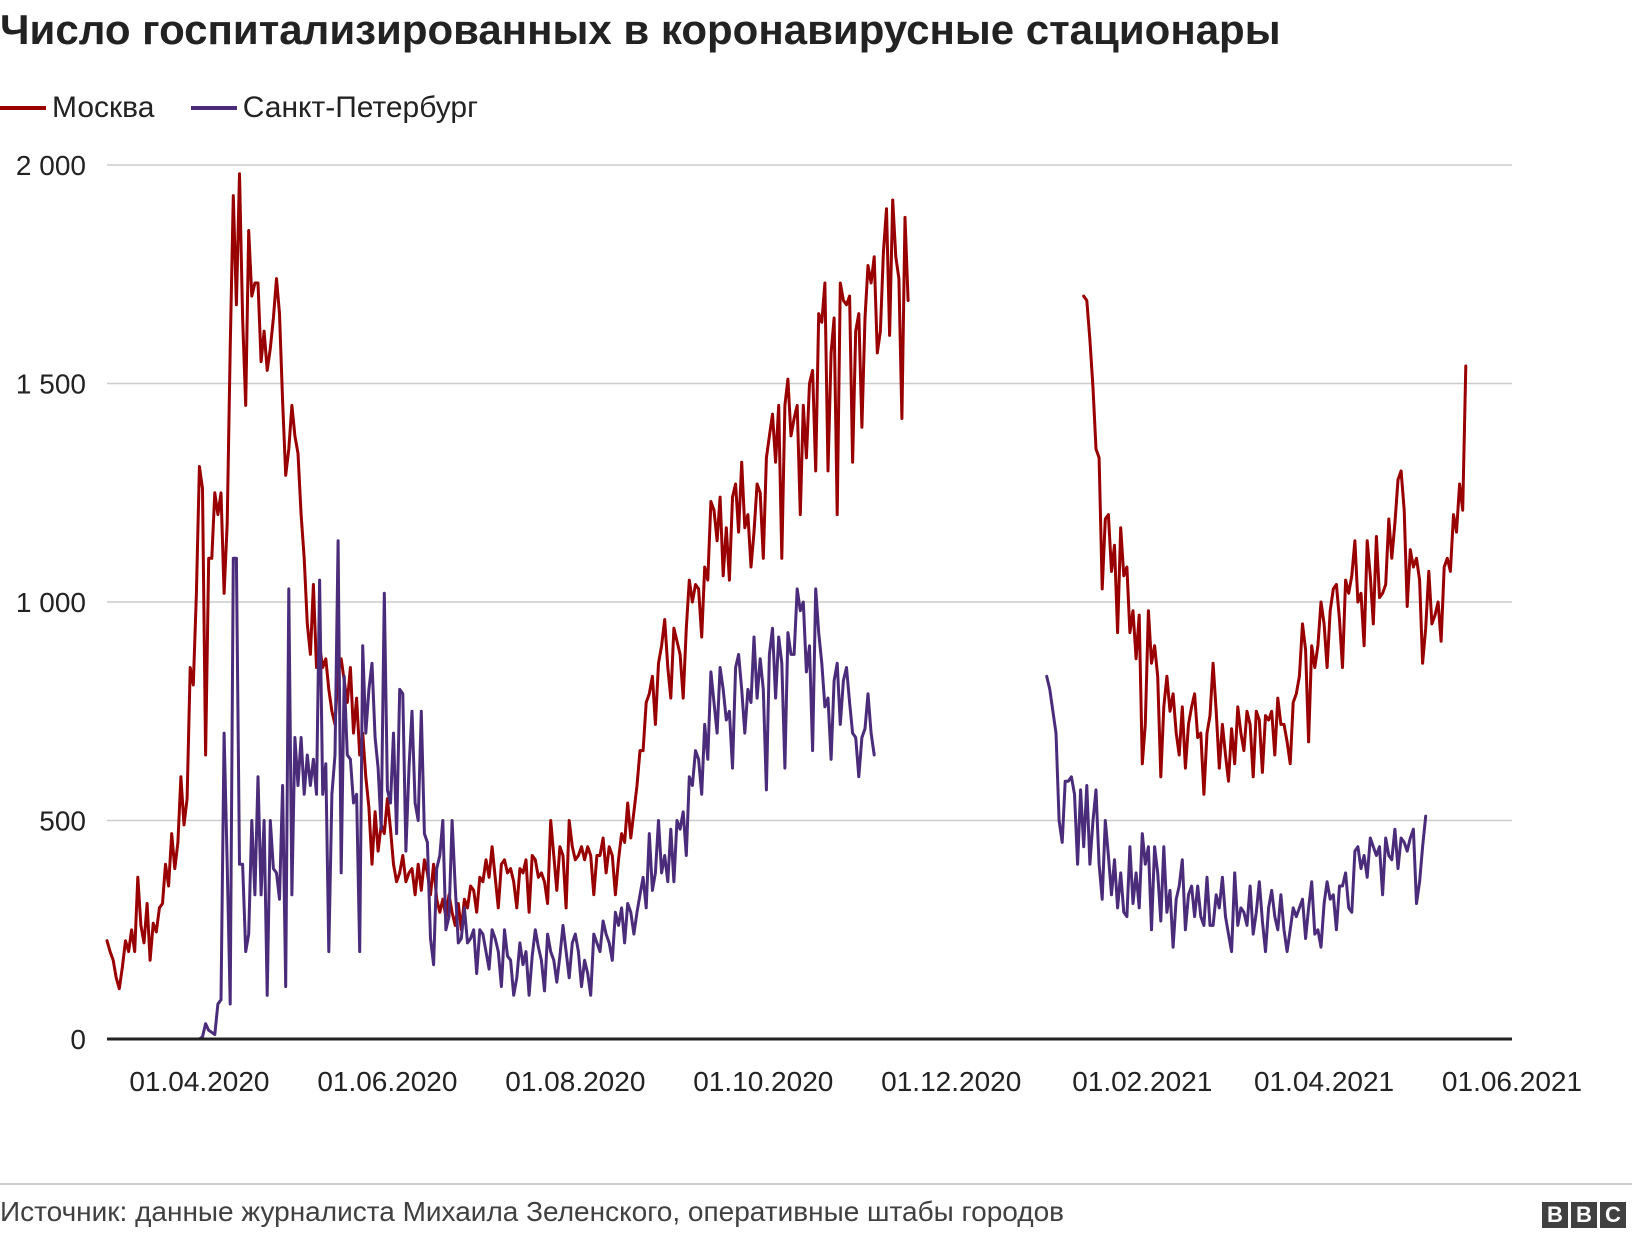  What do you see at coordinates (51, 165) in the screenshot?
I see `y-tick-label: 2 000` at bounding box center [51, 165].